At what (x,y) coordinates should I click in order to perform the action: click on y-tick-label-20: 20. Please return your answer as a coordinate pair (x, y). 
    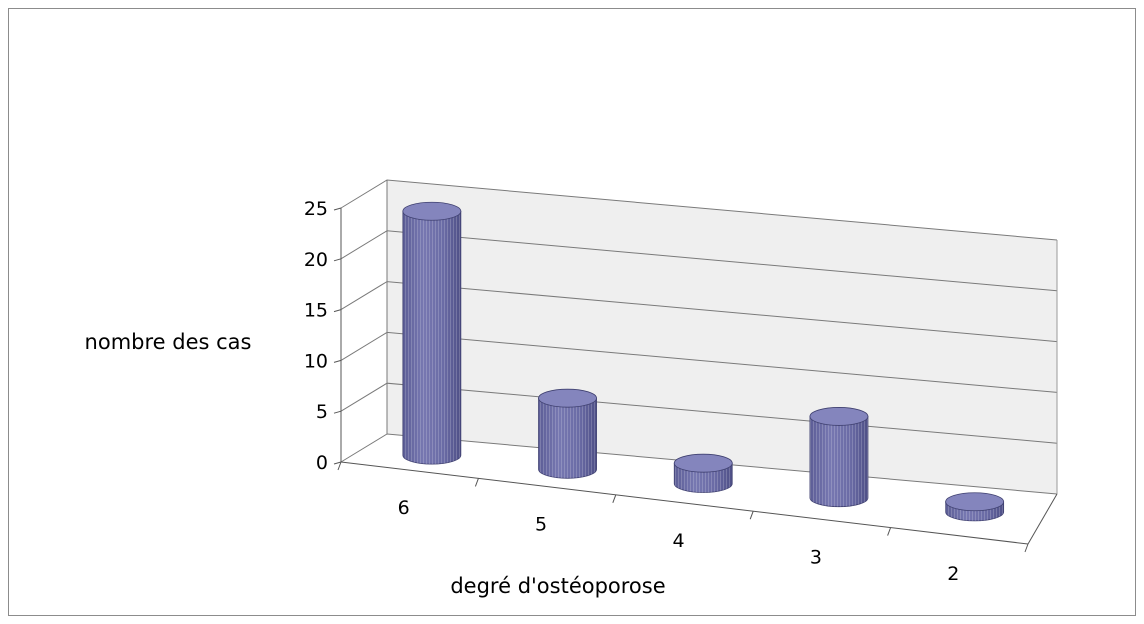
    Looking at the image, I should click on (316, 260).